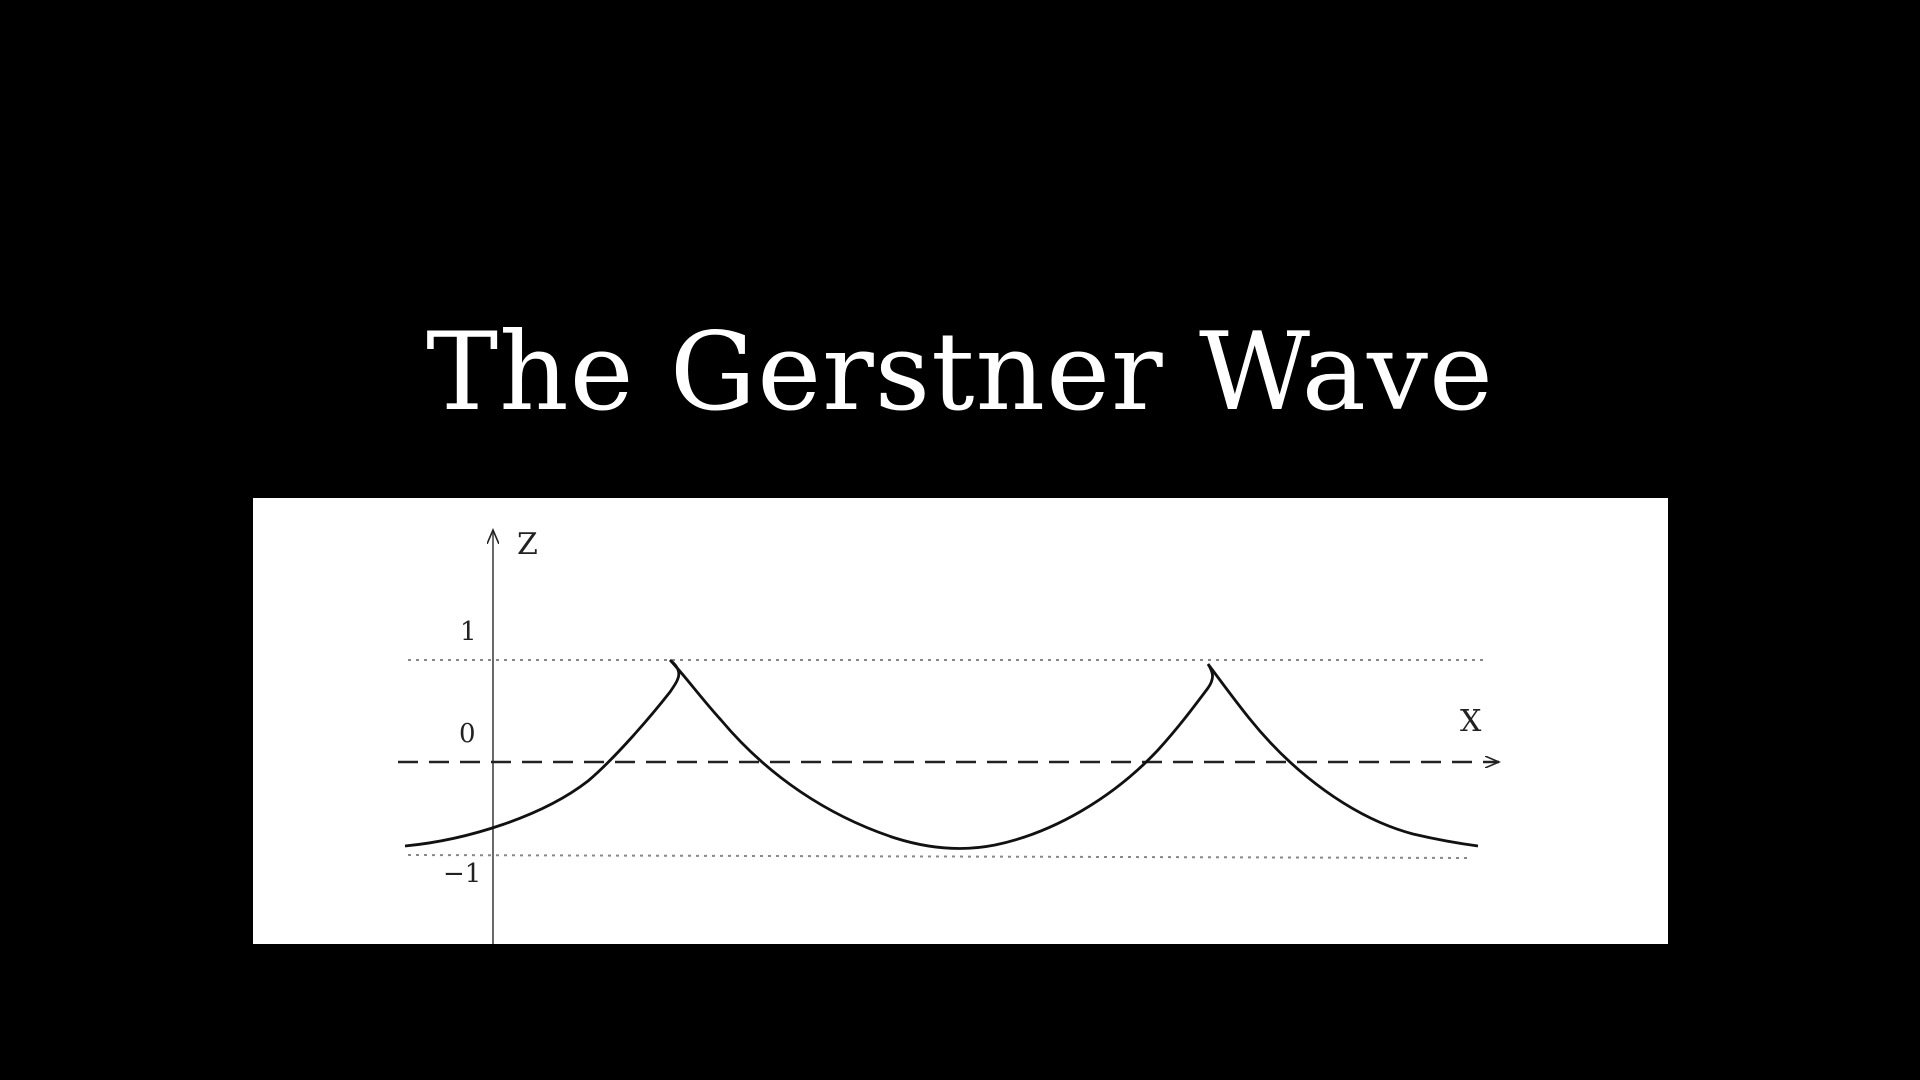 The height and width of the screenshot is (1080, 1920). I want to click on x-axis-label: X, so click(1471, 721).